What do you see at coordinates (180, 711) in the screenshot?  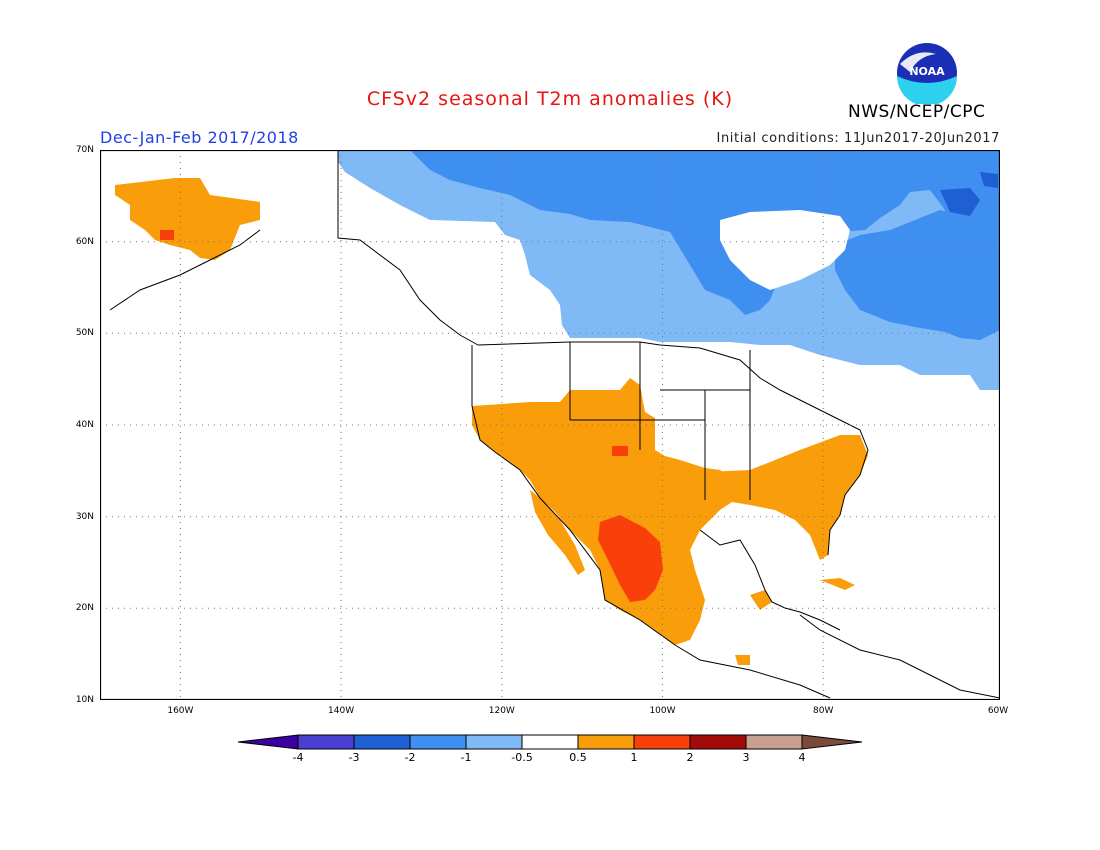 I see `lon-tick: 160W` at bounding box center [180, 711].